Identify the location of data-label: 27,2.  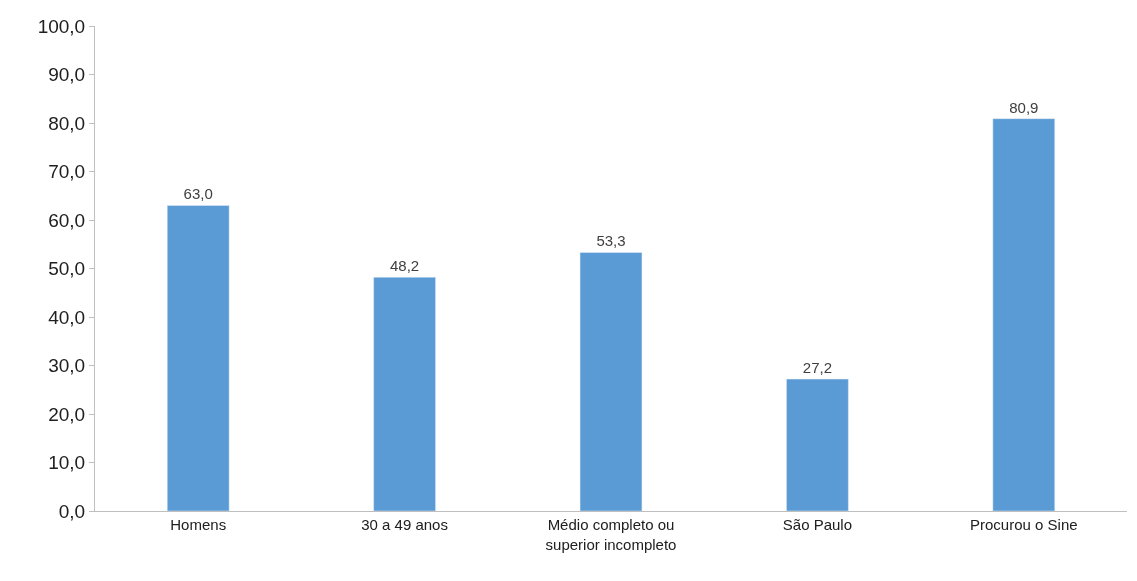
(817, 368).